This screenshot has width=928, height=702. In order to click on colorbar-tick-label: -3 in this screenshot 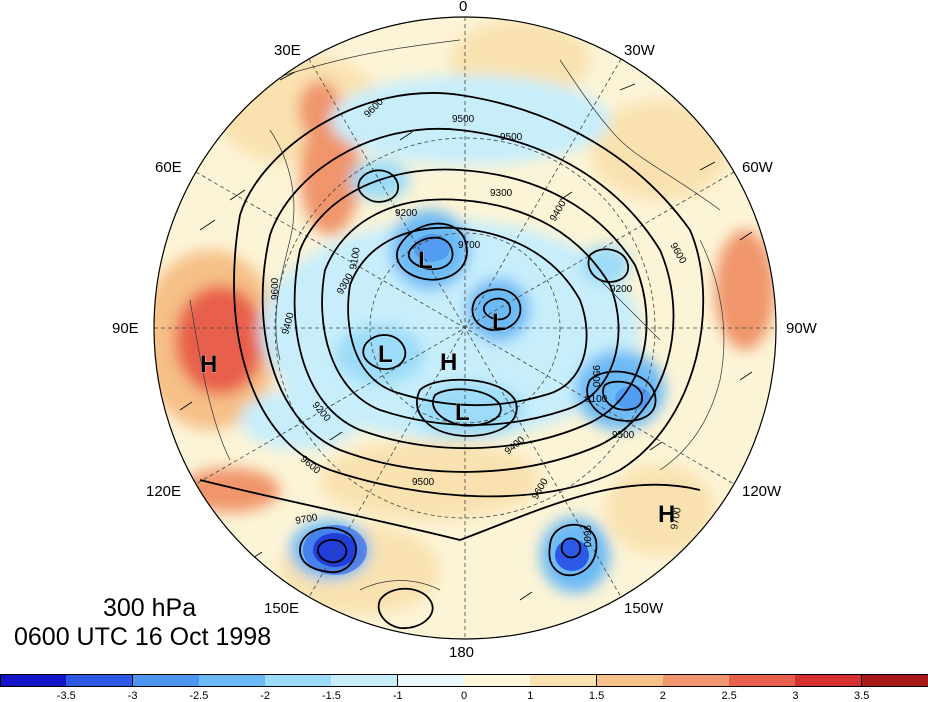, I will do `click(132, 696)`.